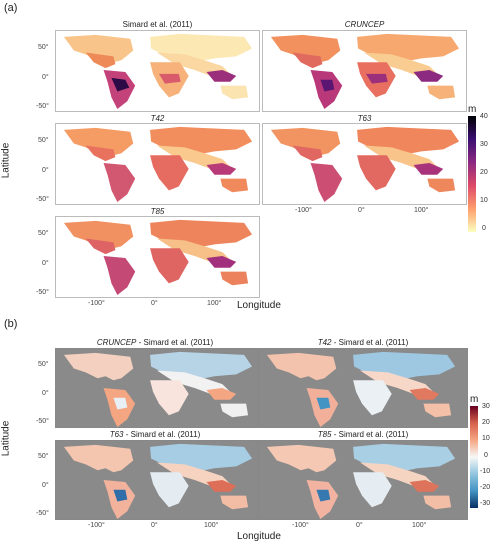 The image size is (500, 544). Describe the element at coordinates (485, 487) in the screenshot. I see `colorbar-tick: -20` at that location.